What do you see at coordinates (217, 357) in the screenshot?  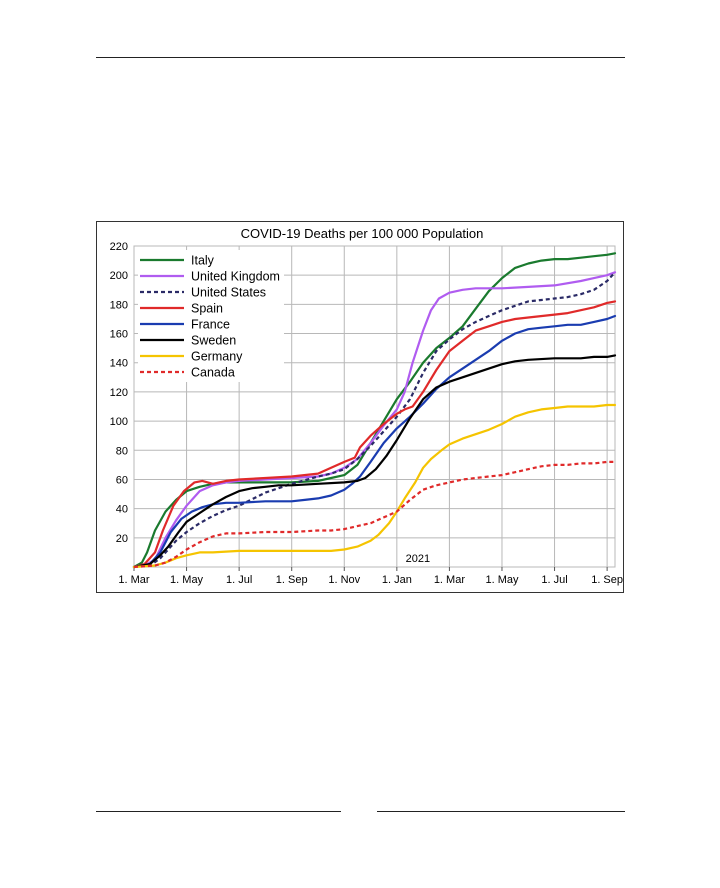 I see `legend-label: Germany` at bounding box center [217, 357].